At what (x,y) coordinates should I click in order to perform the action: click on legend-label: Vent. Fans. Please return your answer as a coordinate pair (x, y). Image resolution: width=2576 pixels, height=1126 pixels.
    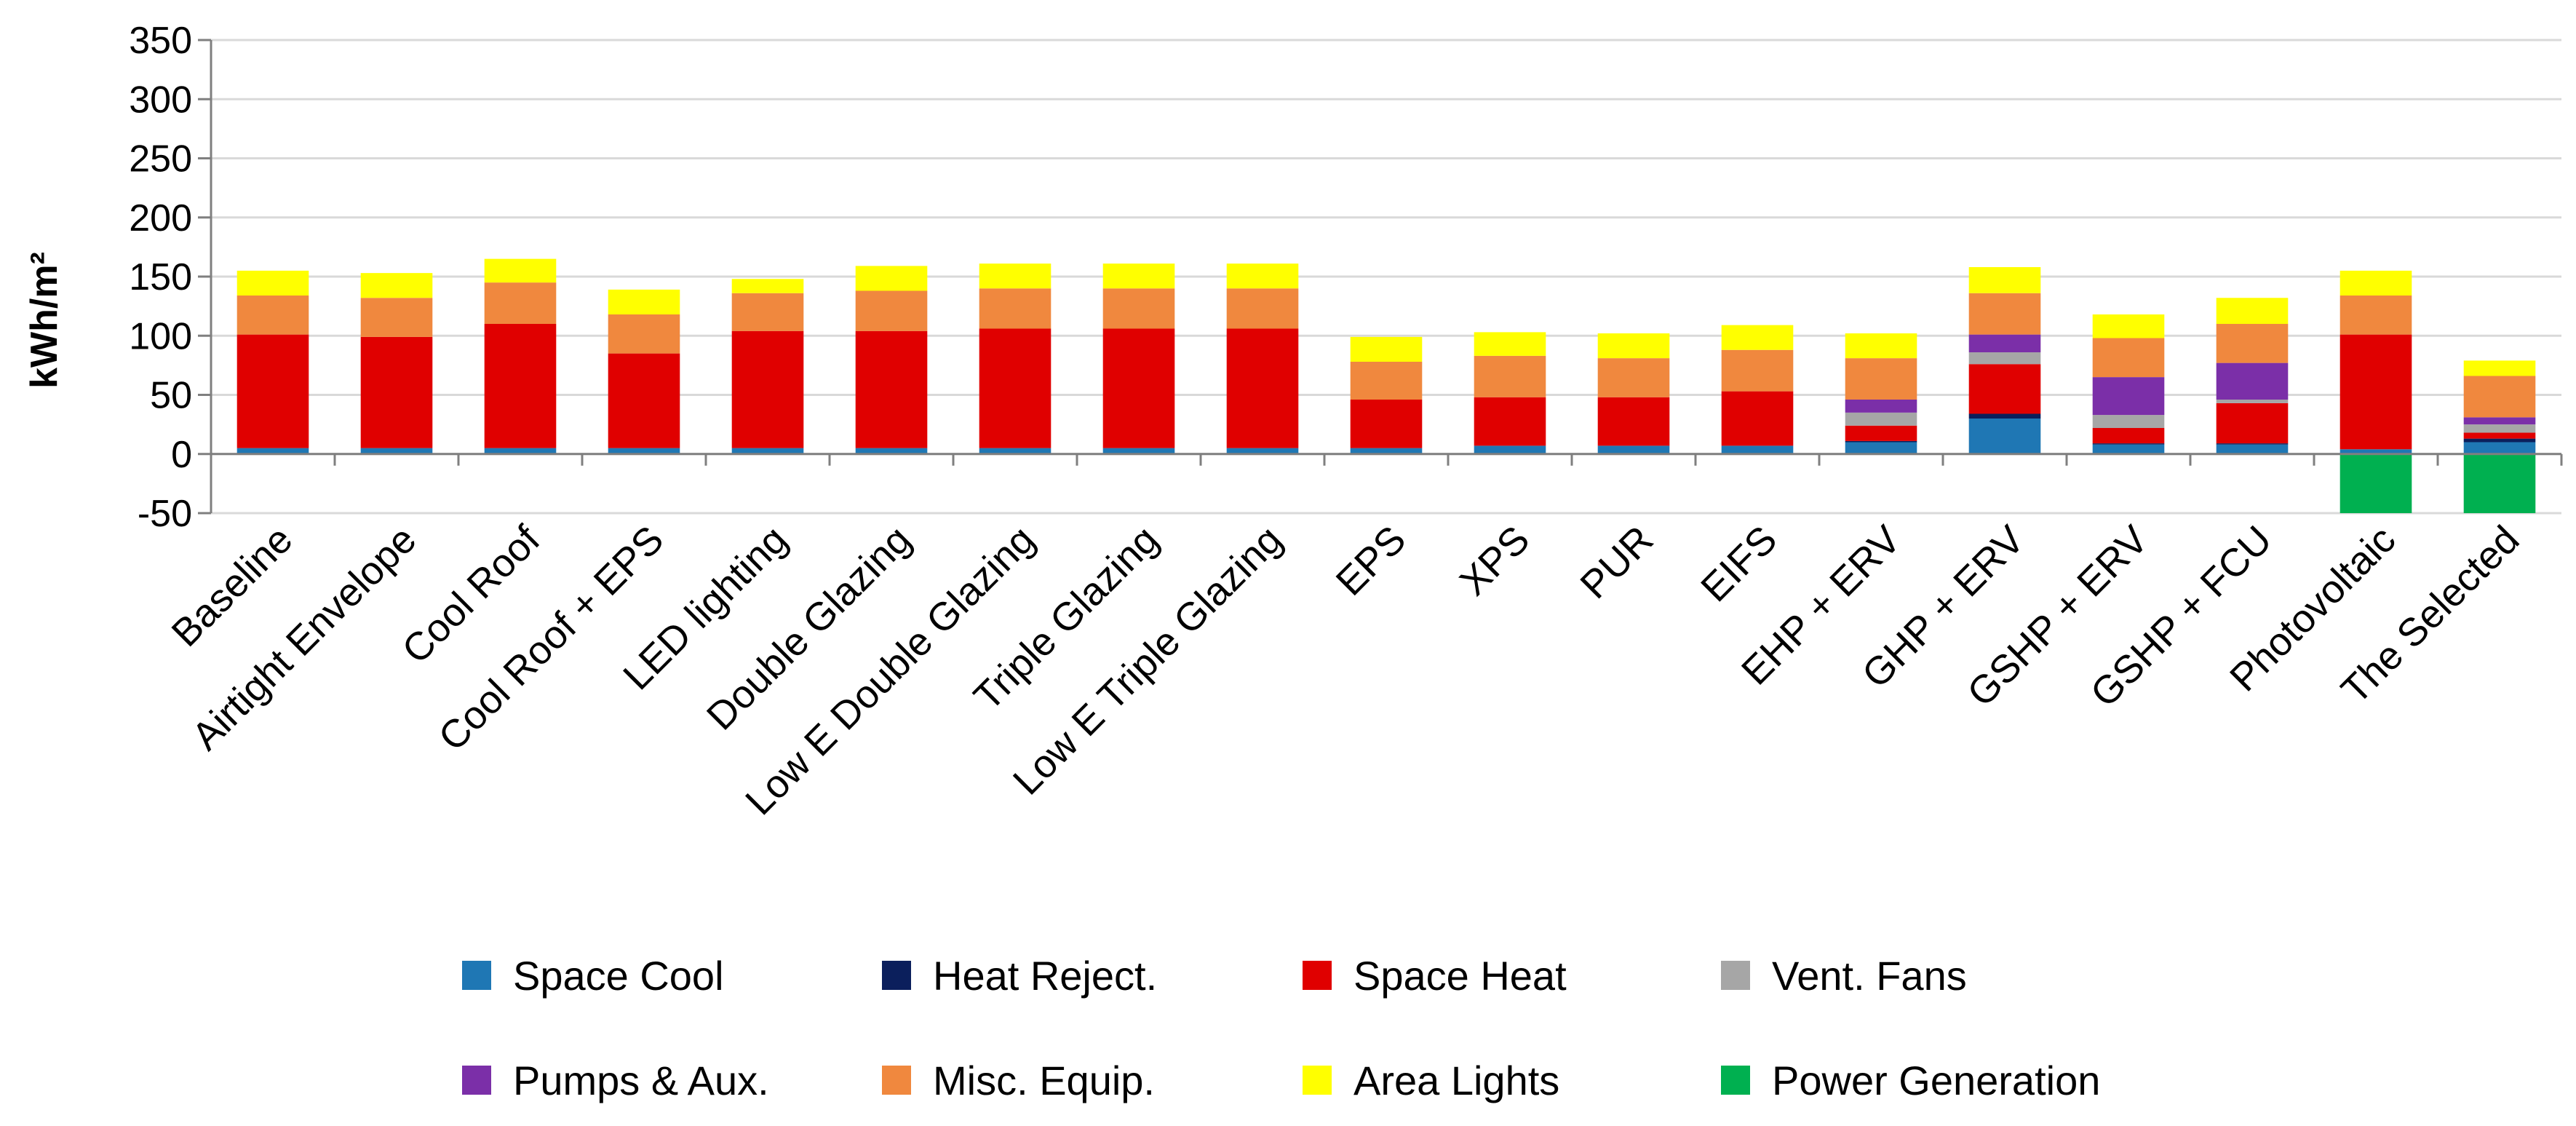
    Looking at the image, I should click on (1869, 976).